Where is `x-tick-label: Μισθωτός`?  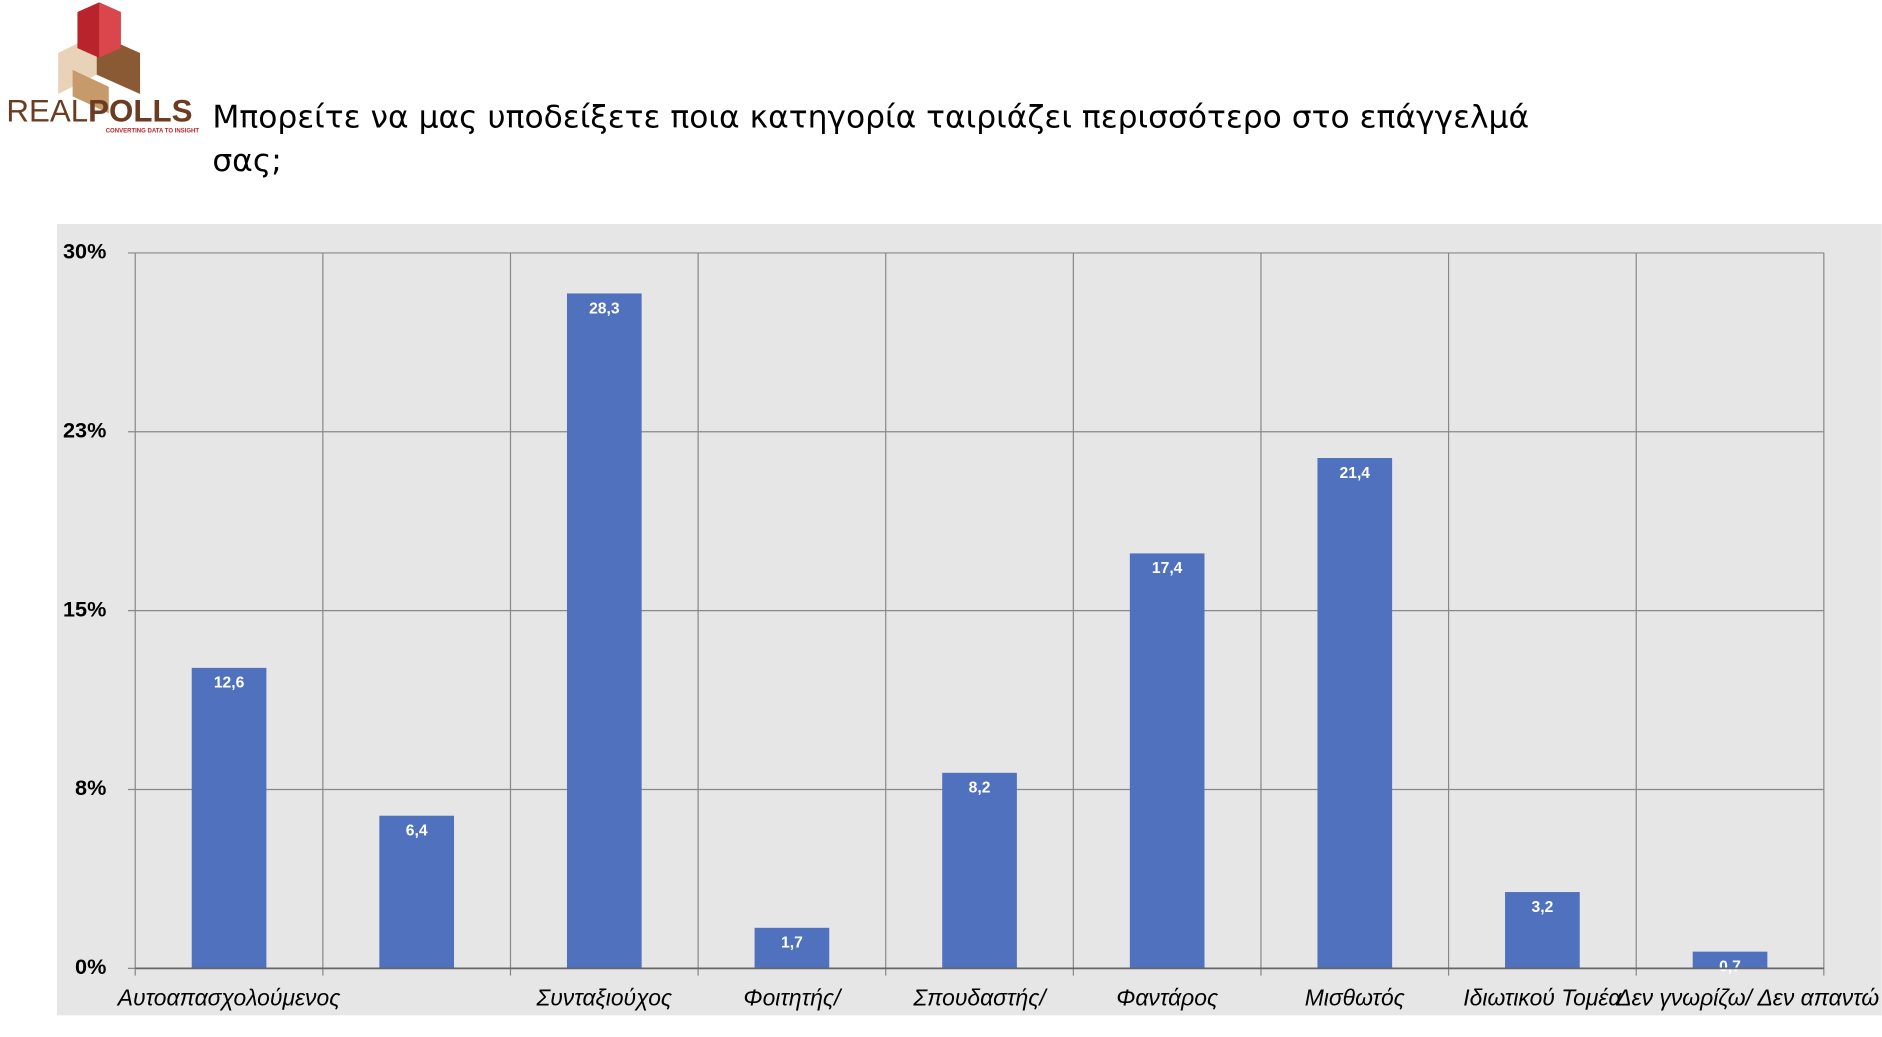
x-tick-label: Μισθωτός is located at coordinates (1355, 998).